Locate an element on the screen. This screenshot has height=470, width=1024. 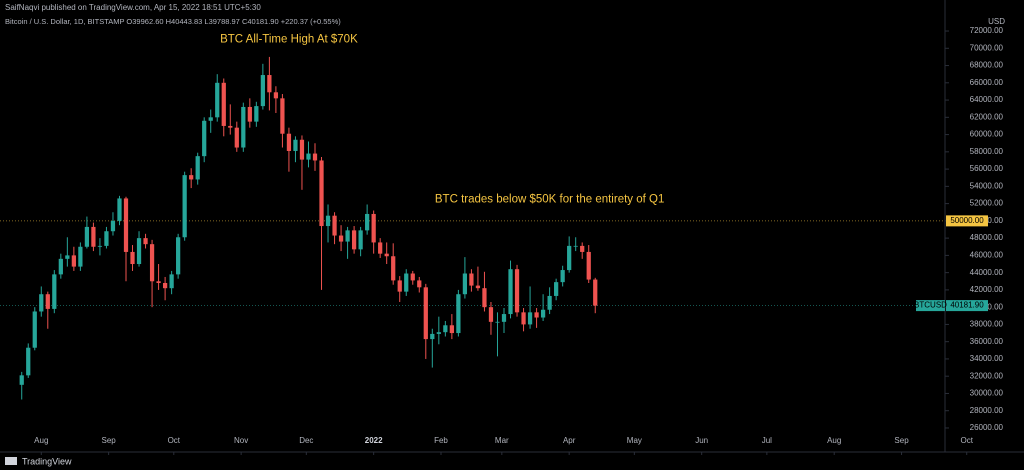
y-tick-label: 64000.00 is located at coordinates (987, 99).